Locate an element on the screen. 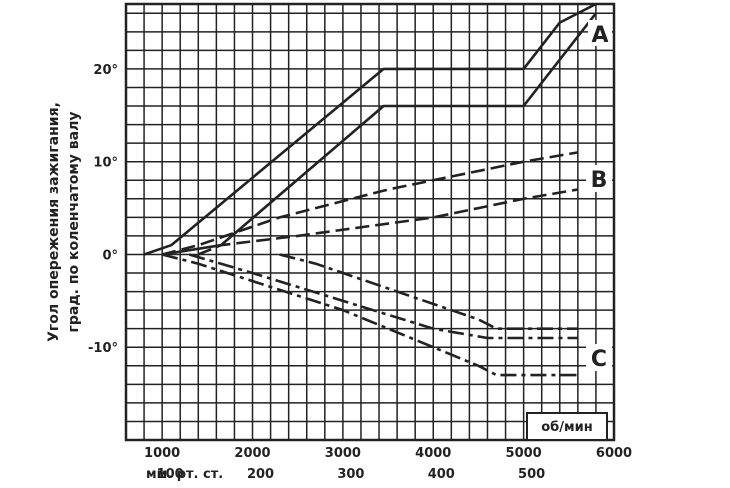  x2-tick-label: 500 is located at coordinates (531, 474).